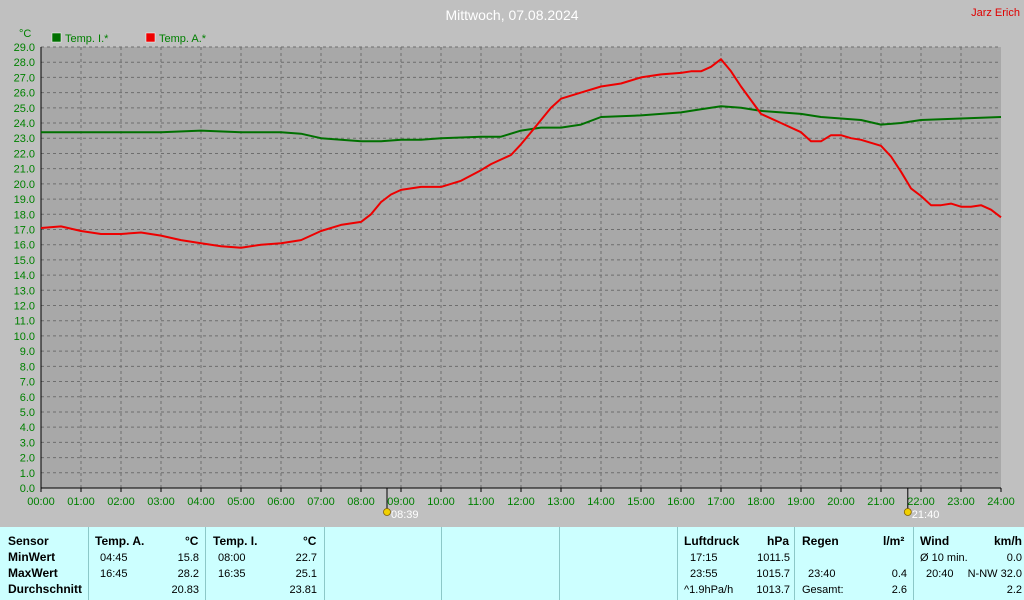 The image size is (1024, 600). I want to click on pressure-avg: 1013.7, so click(773, 590).